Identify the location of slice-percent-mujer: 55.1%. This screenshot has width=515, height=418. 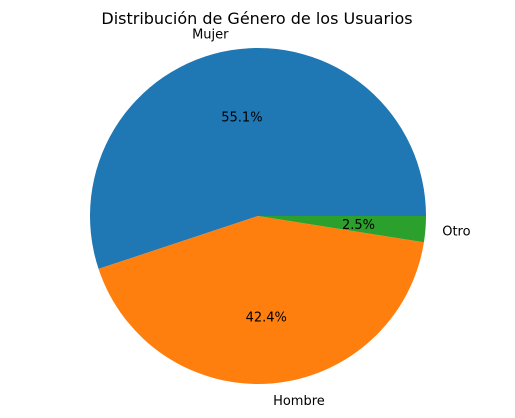
(241, 117).